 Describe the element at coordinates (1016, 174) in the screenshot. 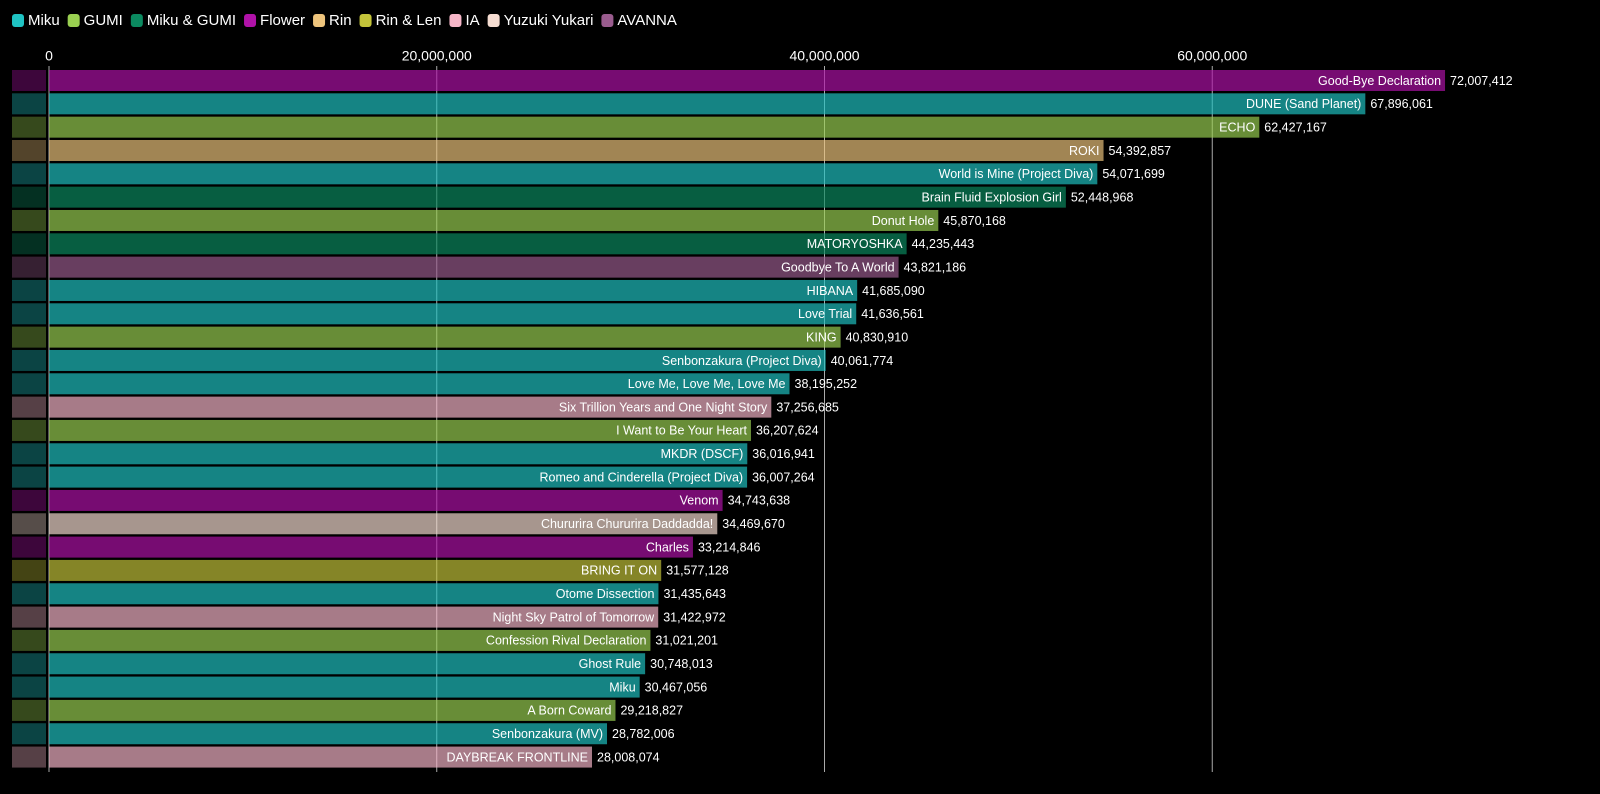

I see `bar-label: World is Mine (Project Diva)` at that location.